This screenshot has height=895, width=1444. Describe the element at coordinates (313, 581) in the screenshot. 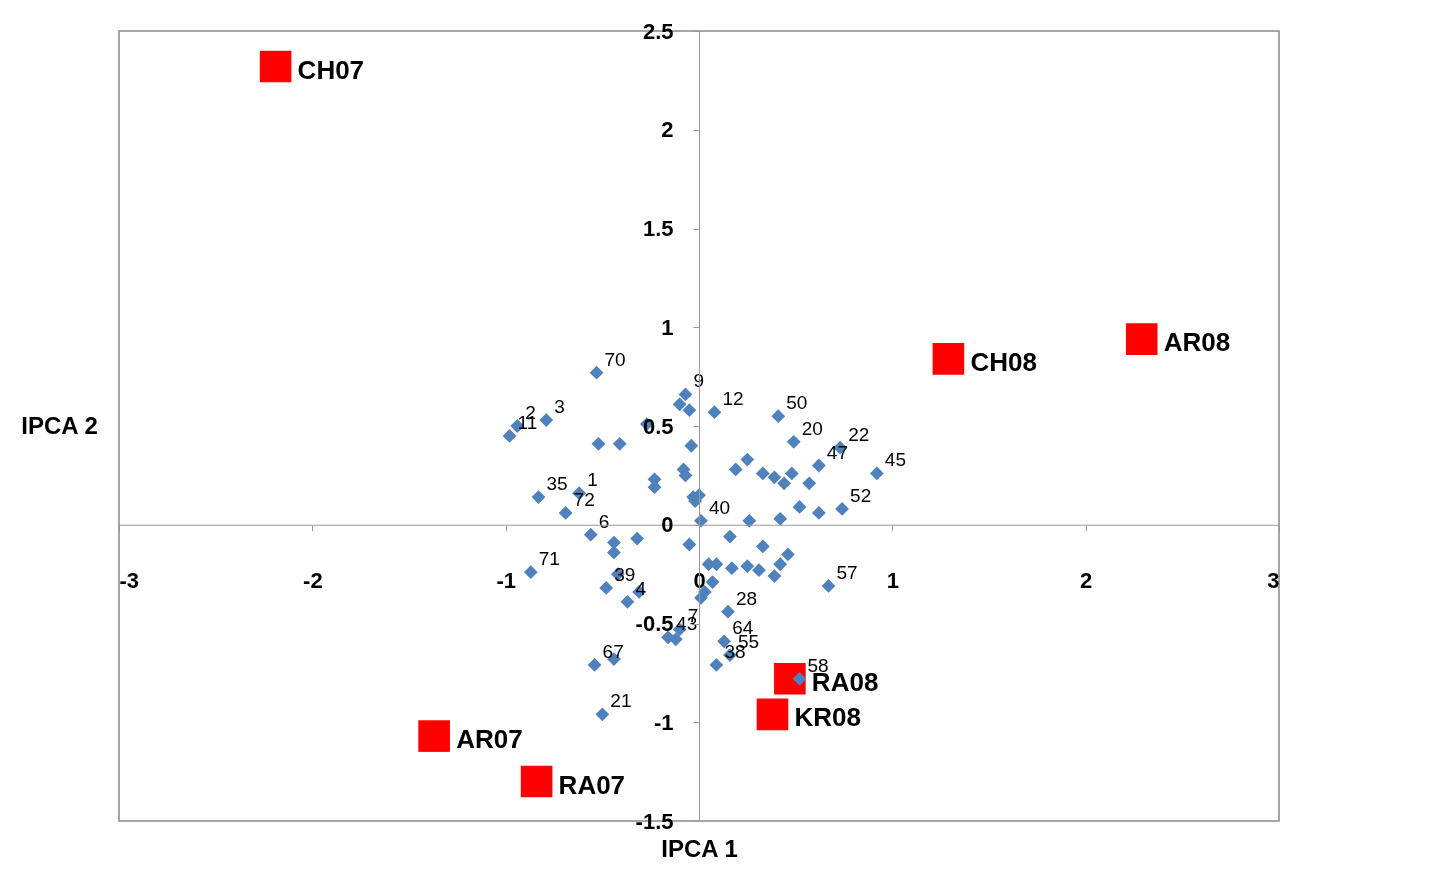

I see `x-tick-label: -2` at that location.